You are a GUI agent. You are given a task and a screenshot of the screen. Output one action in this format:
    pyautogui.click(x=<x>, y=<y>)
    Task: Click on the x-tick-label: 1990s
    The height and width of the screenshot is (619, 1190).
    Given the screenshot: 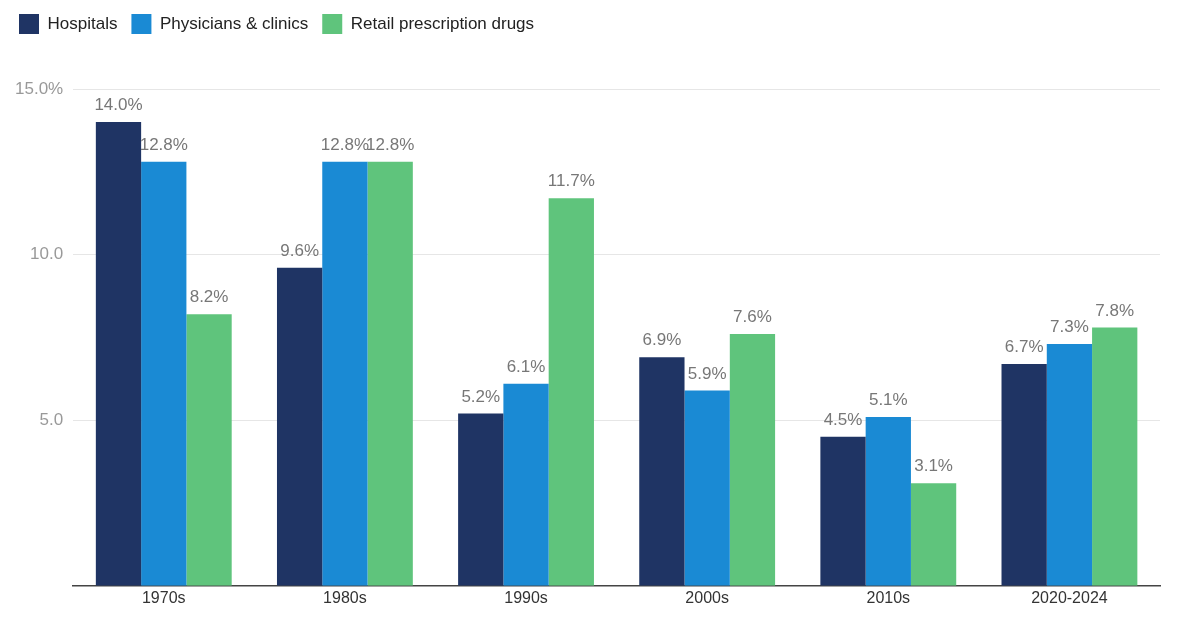 What is the action you would take?
    pyautogui.click(x=526, y=597)
    